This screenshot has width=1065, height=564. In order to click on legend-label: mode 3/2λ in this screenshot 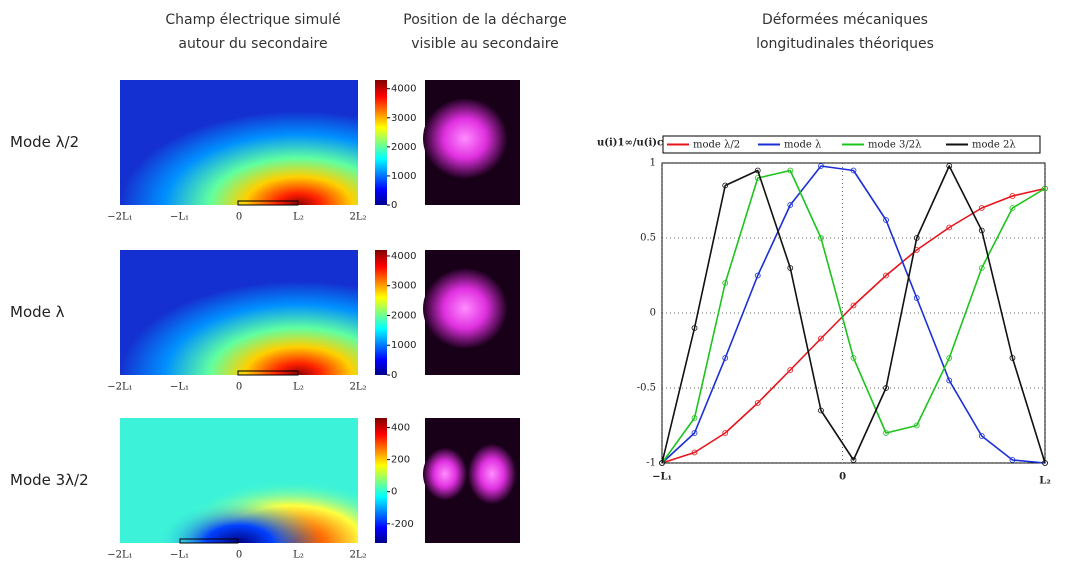, I will do `click(895, 145)`.